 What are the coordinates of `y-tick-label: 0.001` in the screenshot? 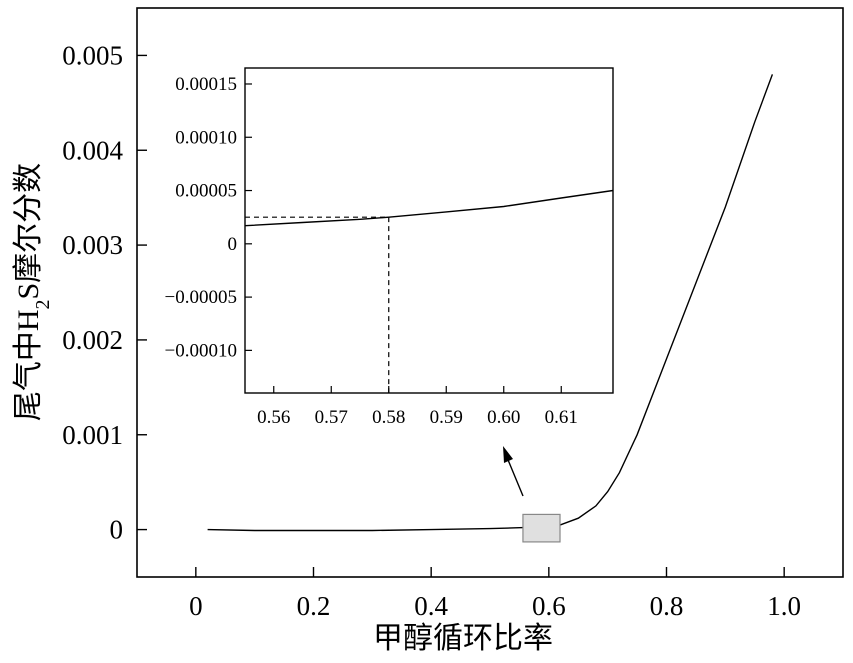 It's located at (92, 435).